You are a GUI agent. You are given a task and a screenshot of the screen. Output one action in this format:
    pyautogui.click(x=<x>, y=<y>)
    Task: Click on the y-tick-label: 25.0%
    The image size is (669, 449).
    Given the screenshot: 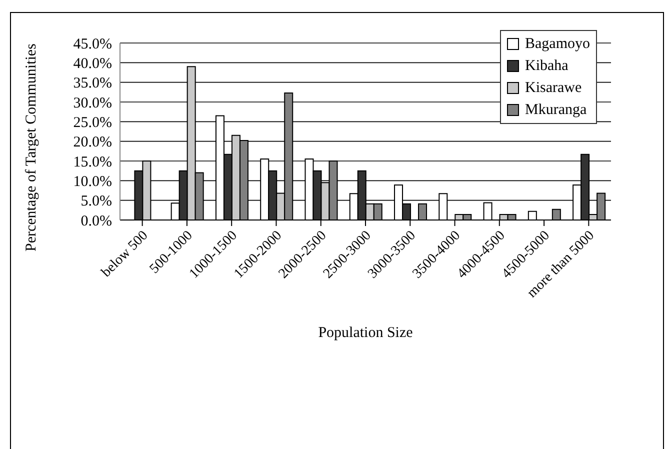 What is the action you would take?
    pyautogui.click(x=92, y=122)
    